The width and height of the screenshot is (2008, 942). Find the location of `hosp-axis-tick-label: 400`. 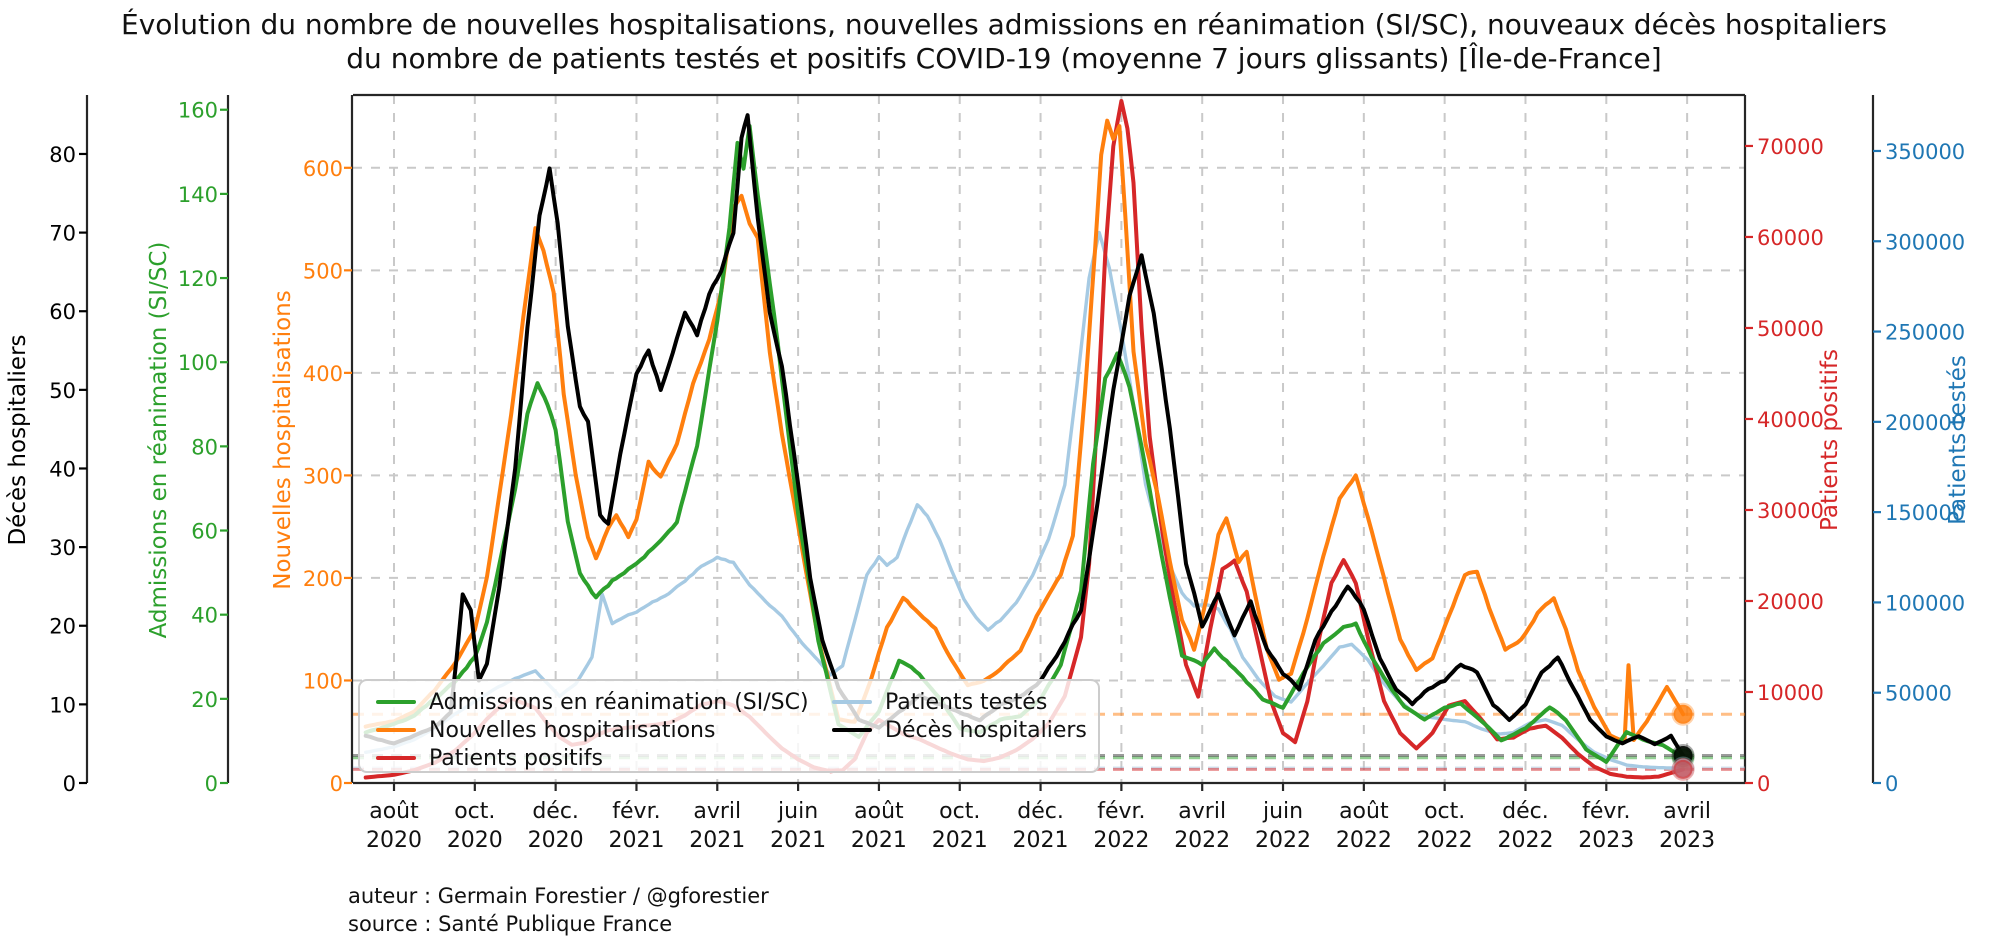

hosp-axis-tick-label: 400 is located at coordinates (323, 374).